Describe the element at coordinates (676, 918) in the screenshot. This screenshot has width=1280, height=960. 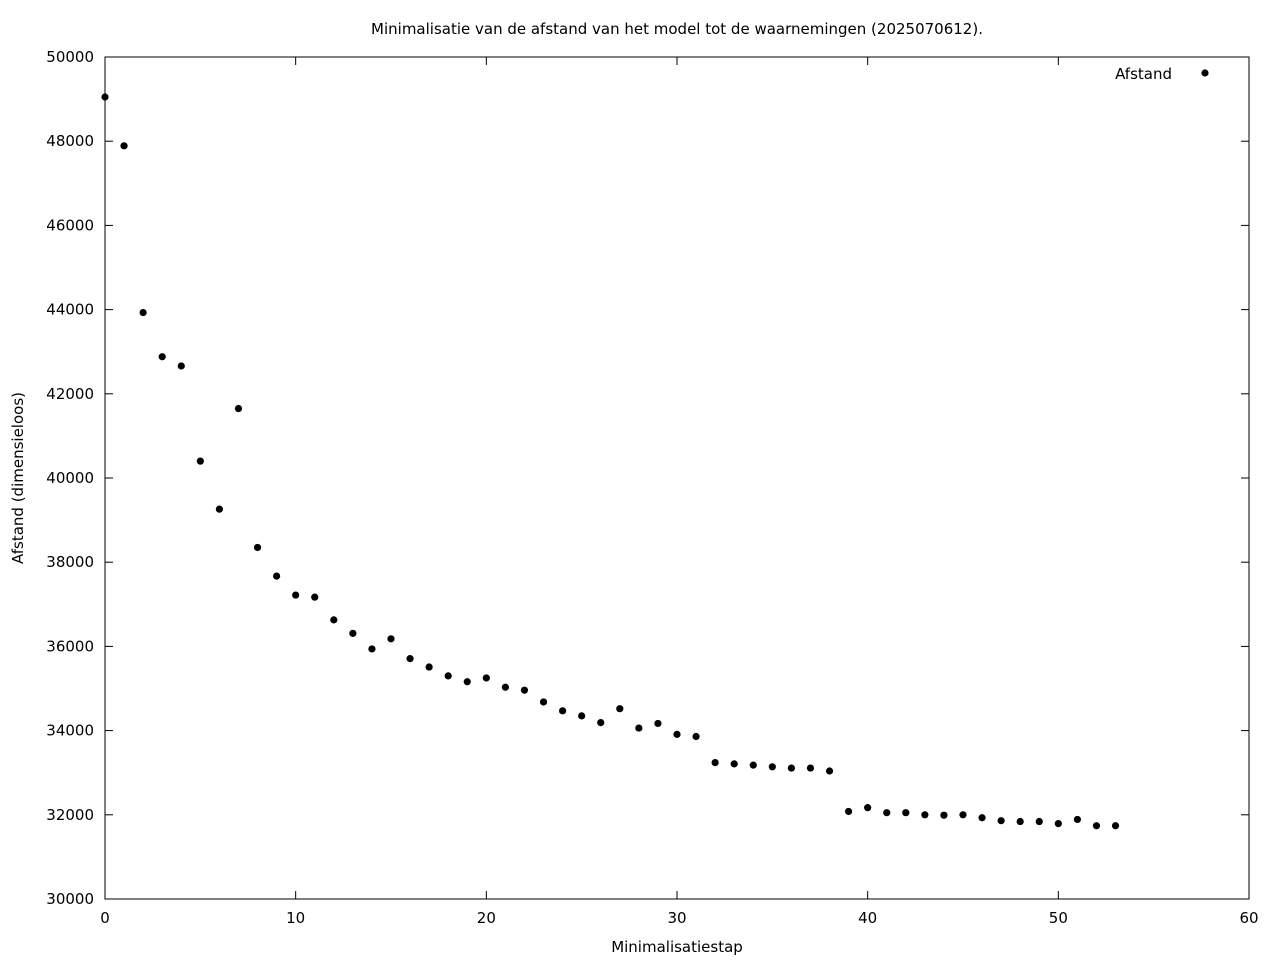
I see `x-tick-label: 30` at that location.